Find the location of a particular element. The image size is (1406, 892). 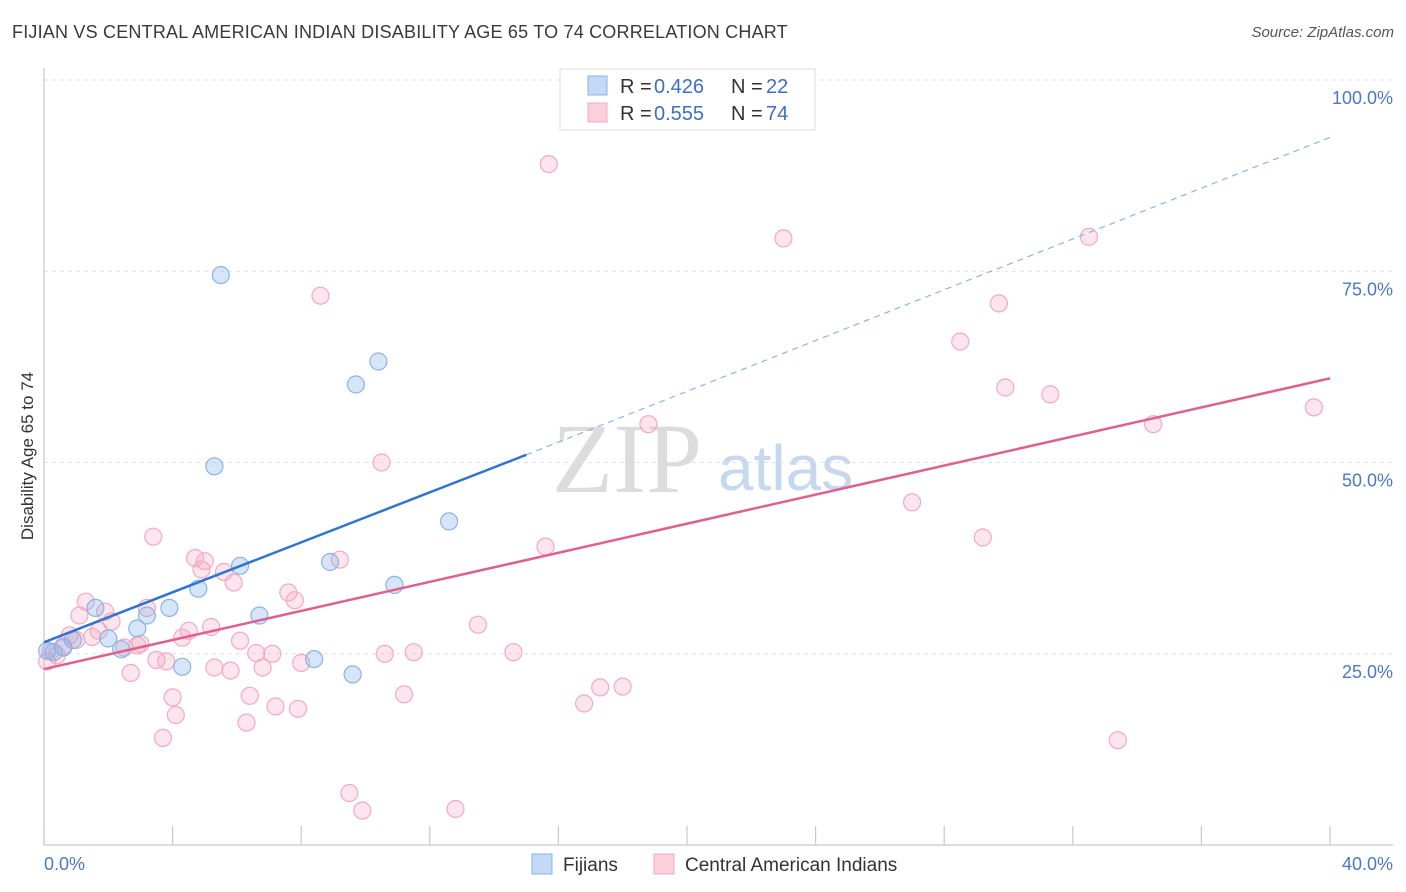

legend-r-label-1: R = is located at coordinates (636, 114).